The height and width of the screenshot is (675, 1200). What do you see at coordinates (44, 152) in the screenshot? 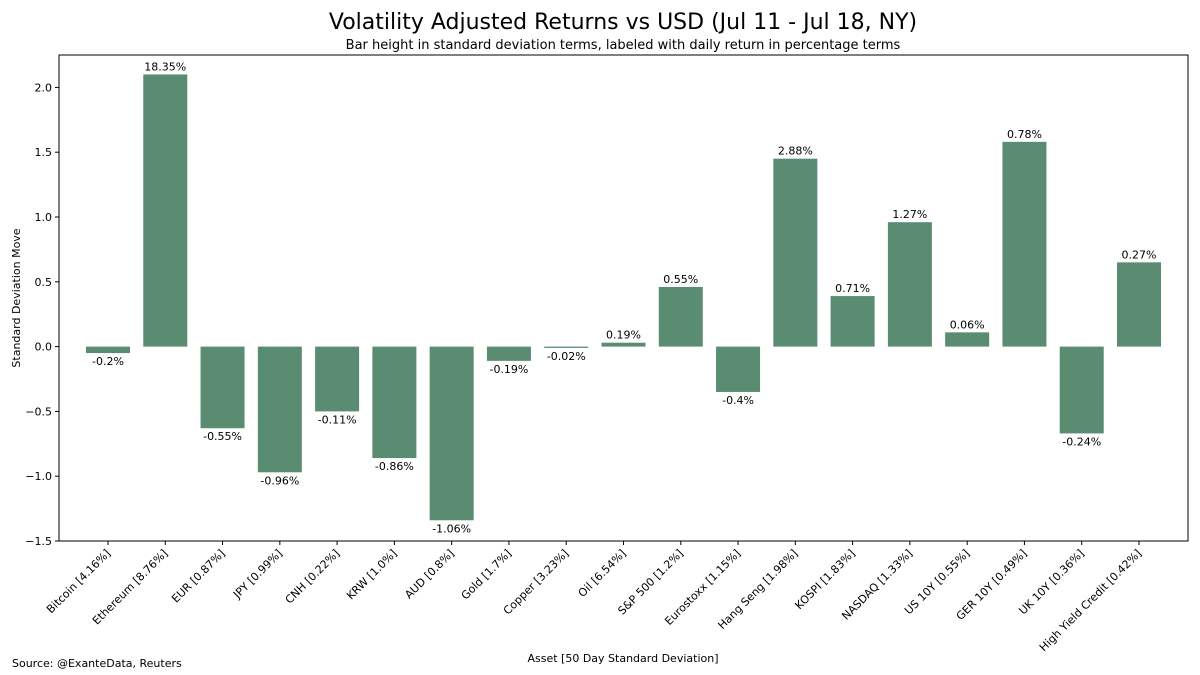
I see `y-tick-label: 1.5` at bounding box center [44, 152].